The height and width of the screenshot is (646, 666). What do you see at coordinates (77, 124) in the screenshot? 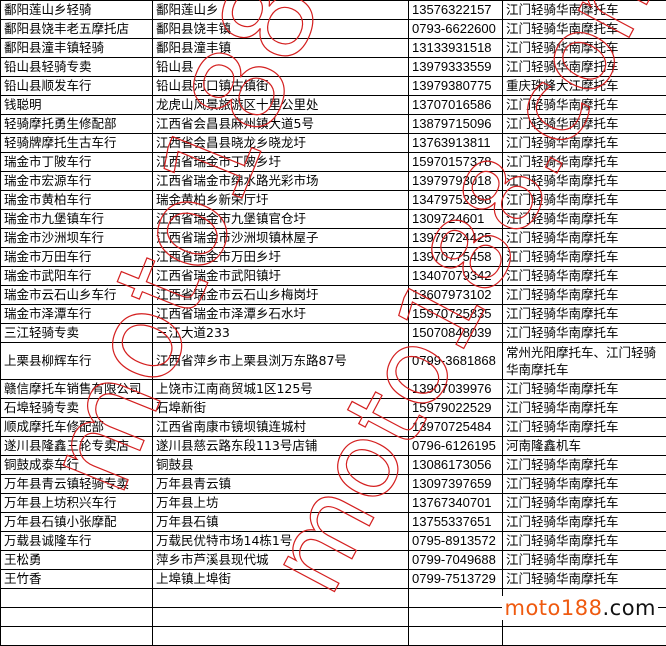
I see `dealer-name-cell: 轻骑摩托勇生修配部` at bounding box center [77, 124].